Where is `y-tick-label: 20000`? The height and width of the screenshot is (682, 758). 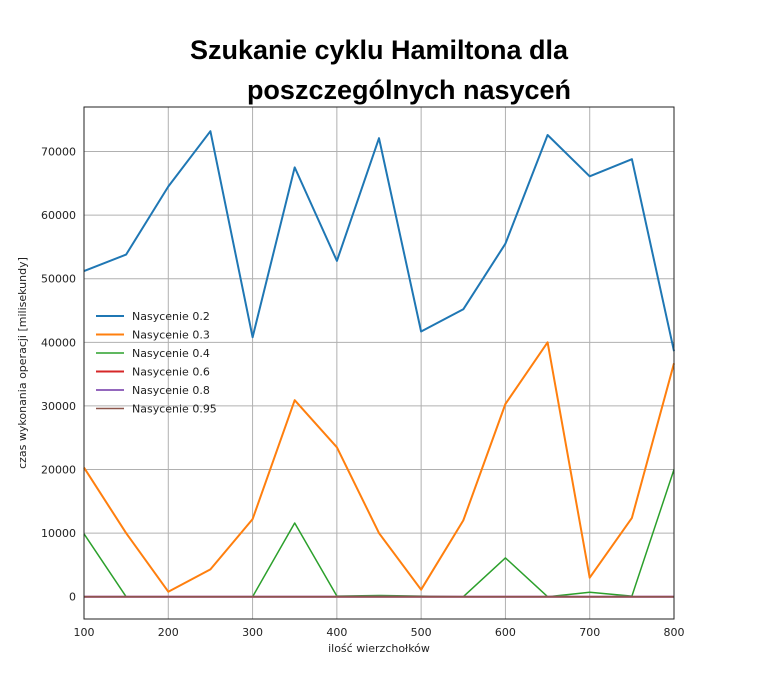 y-tick-label: 20000 is located at coordinates (58, 470).